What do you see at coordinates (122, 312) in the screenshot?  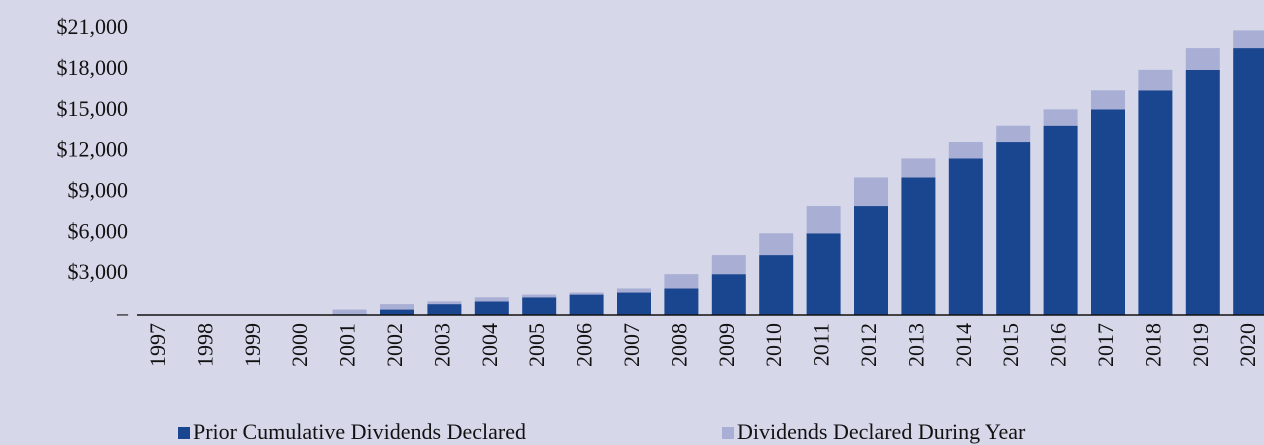 I see `y-tick-label: –` at bounding box center [122, 312].